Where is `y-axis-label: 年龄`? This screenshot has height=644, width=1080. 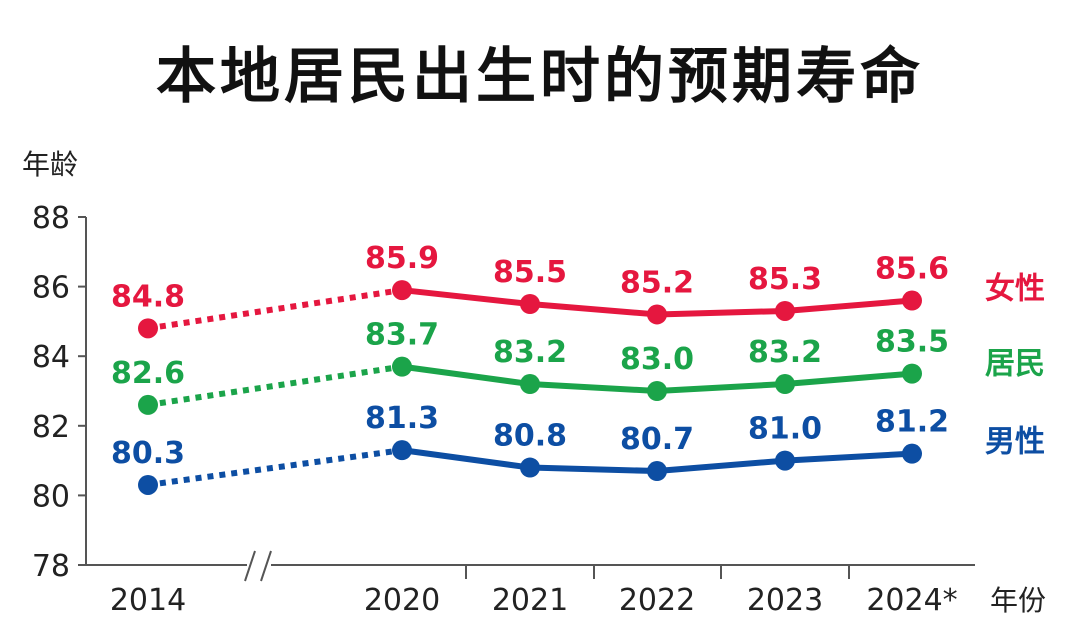
y-axis-label: 年龄 is located at coordinates (50, 164).